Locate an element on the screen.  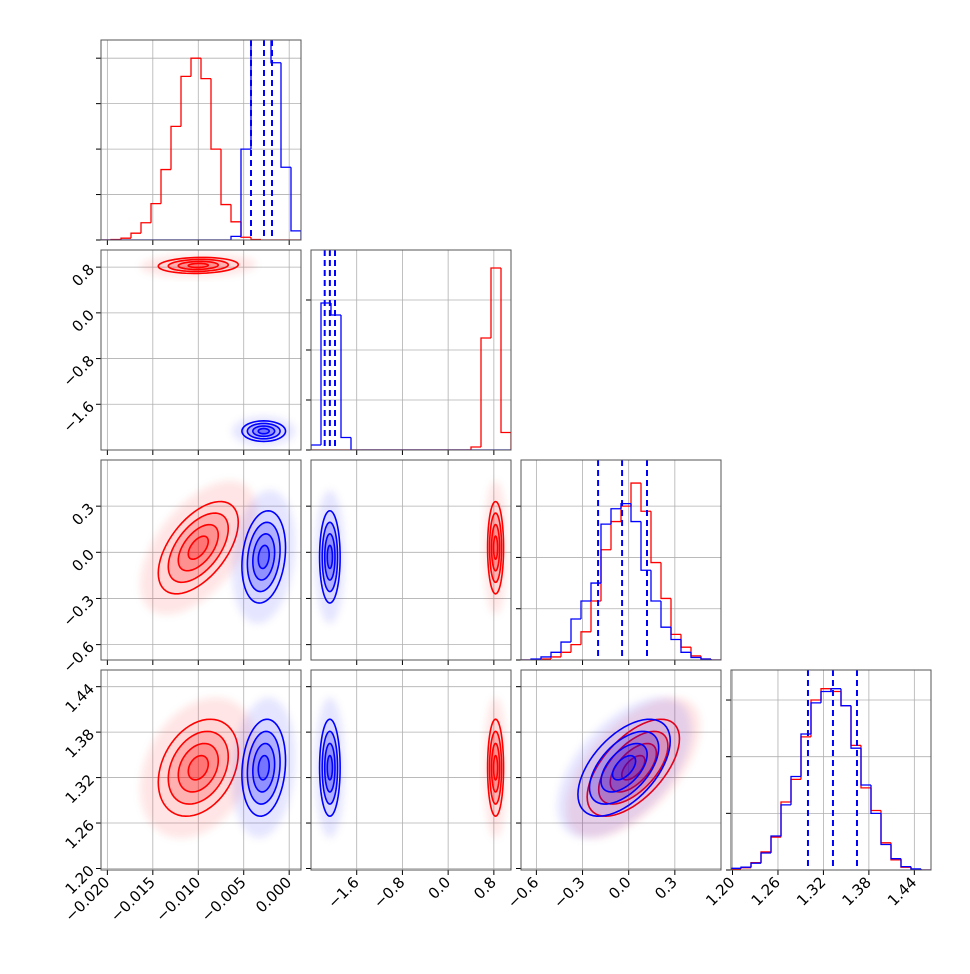
y-tick-label: 1.38 is located at coordinates (80, 743).